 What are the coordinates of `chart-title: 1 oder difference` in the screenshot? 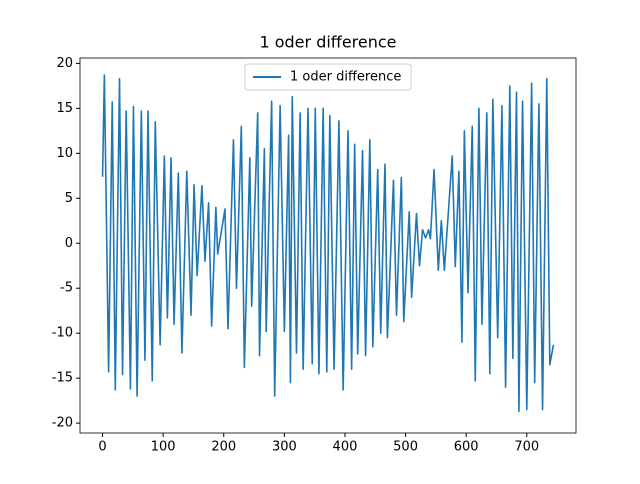 It's located at (327, 42).